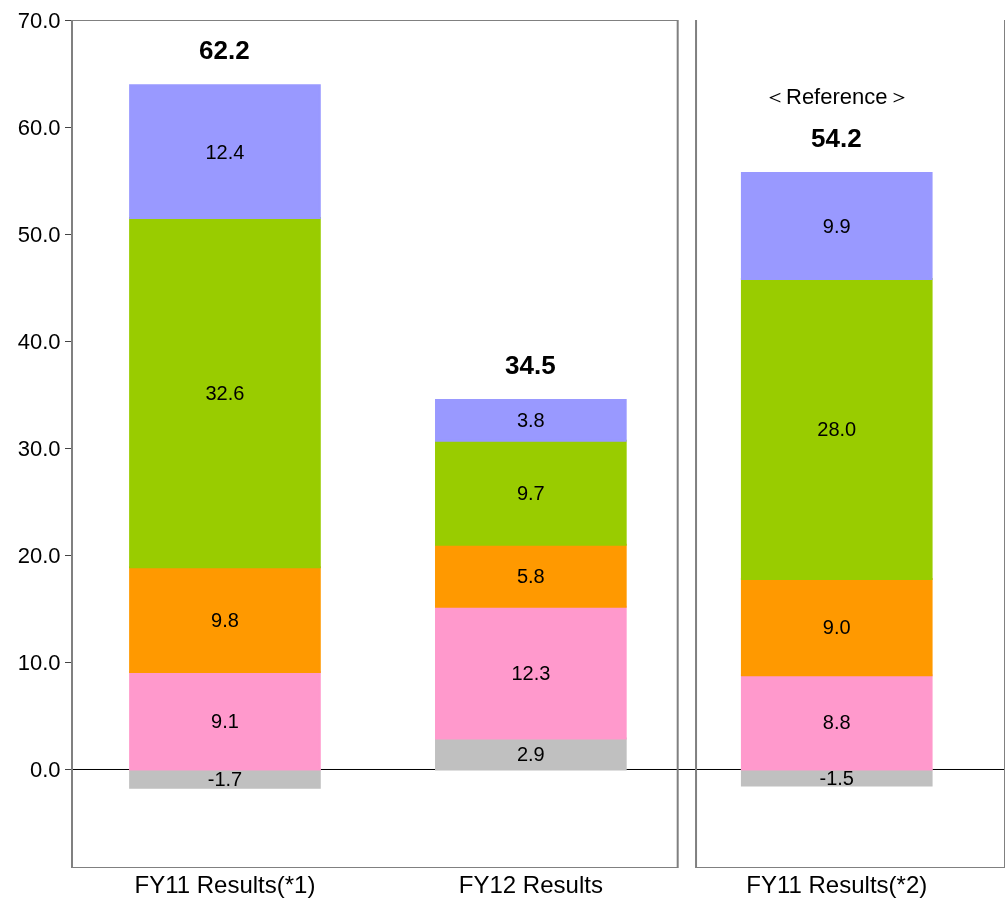 This screenshot has width=1007, height=908. I want to click on data-label: 12.3, so click(531, 672).